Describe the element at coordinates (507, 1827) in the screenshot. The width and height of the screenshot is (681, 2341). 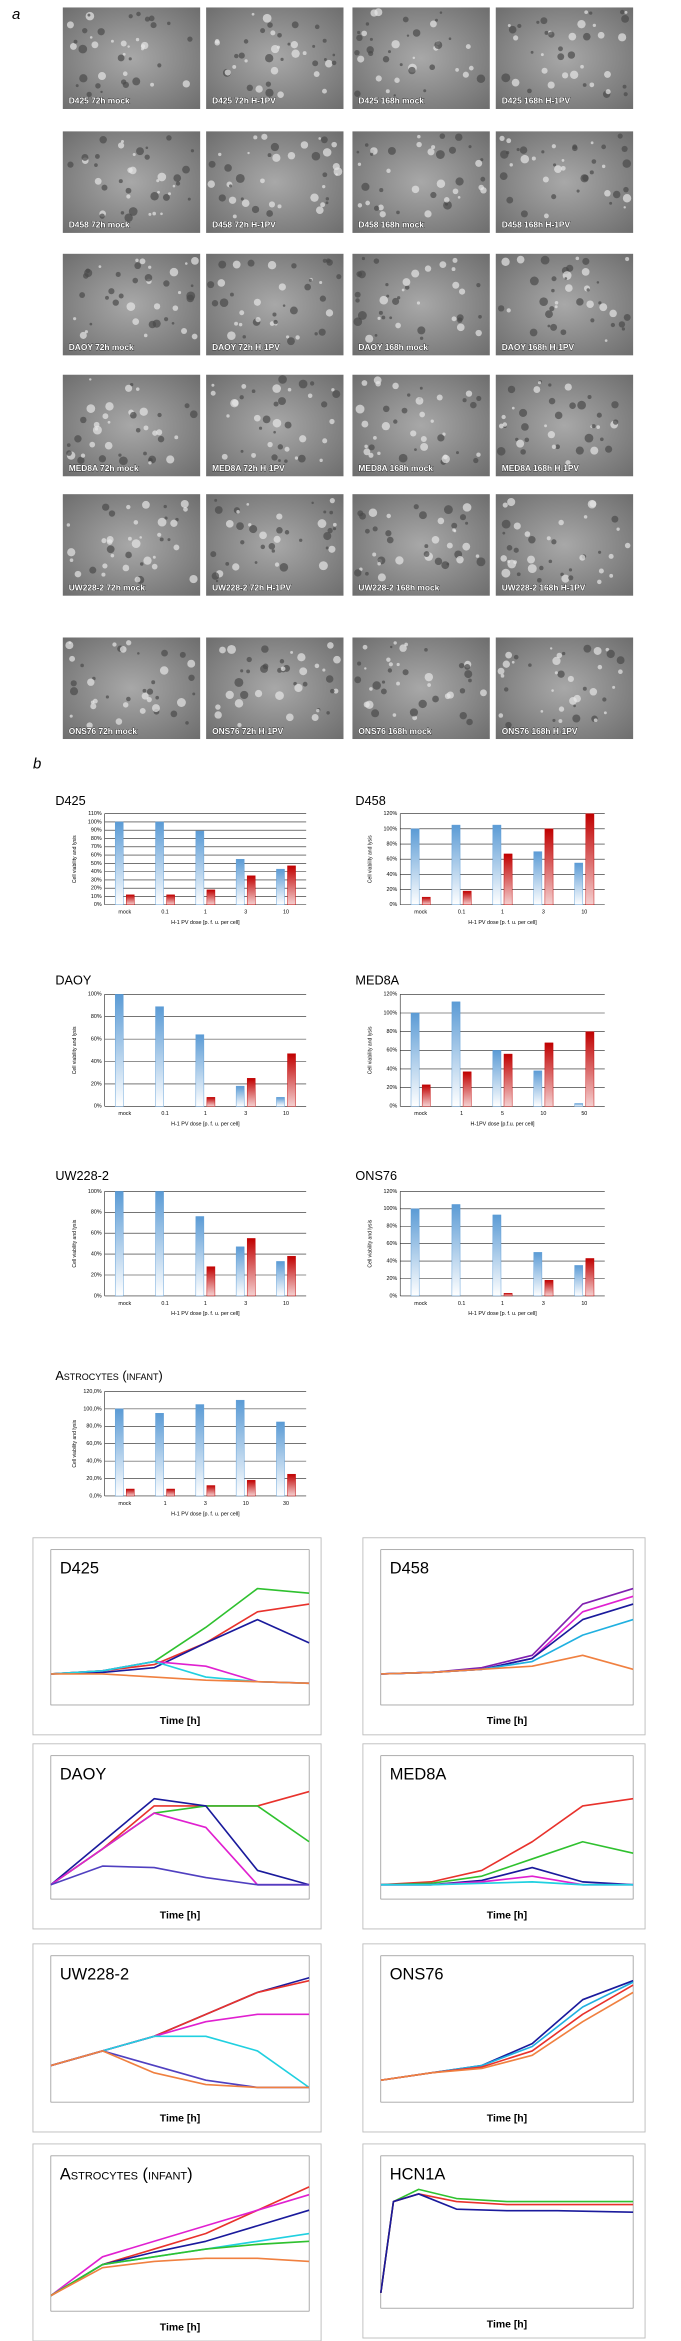
I see `plot-area` at that location.